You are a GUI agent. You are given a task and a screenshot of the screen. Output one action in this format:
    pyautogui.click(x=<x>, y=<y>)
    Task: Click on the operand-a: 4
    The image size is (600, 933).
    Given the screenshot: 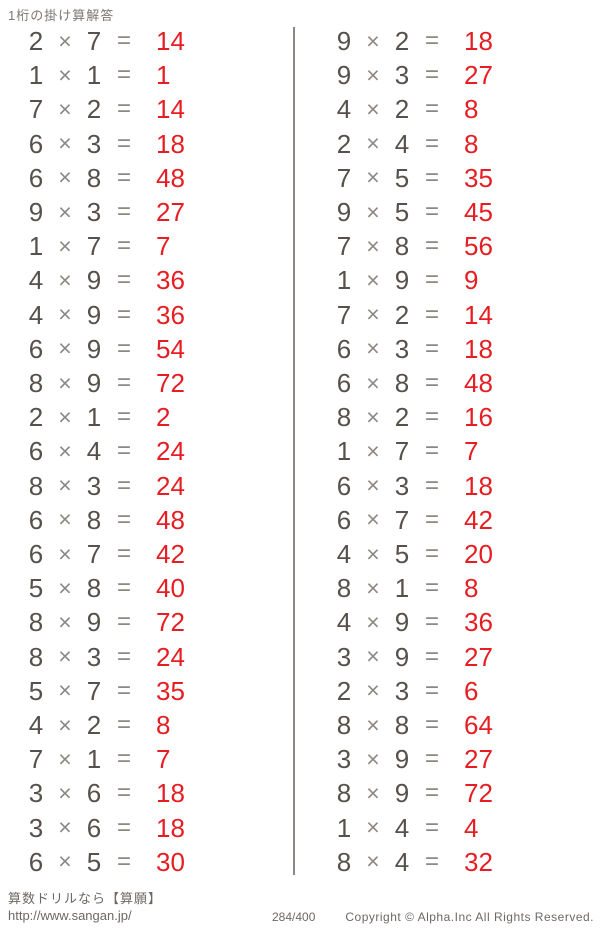 What is the action you would take?
    pyautogui.click(x=36, y=725)
    